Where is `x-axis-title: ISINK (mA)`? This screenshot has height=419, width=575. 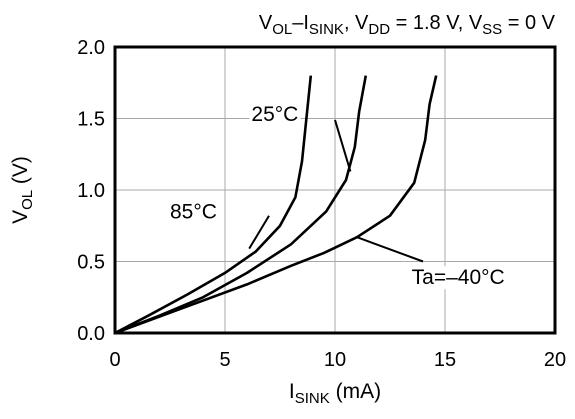 x-axis-title: ISINK (mA) is located at coordinates (335, 393).